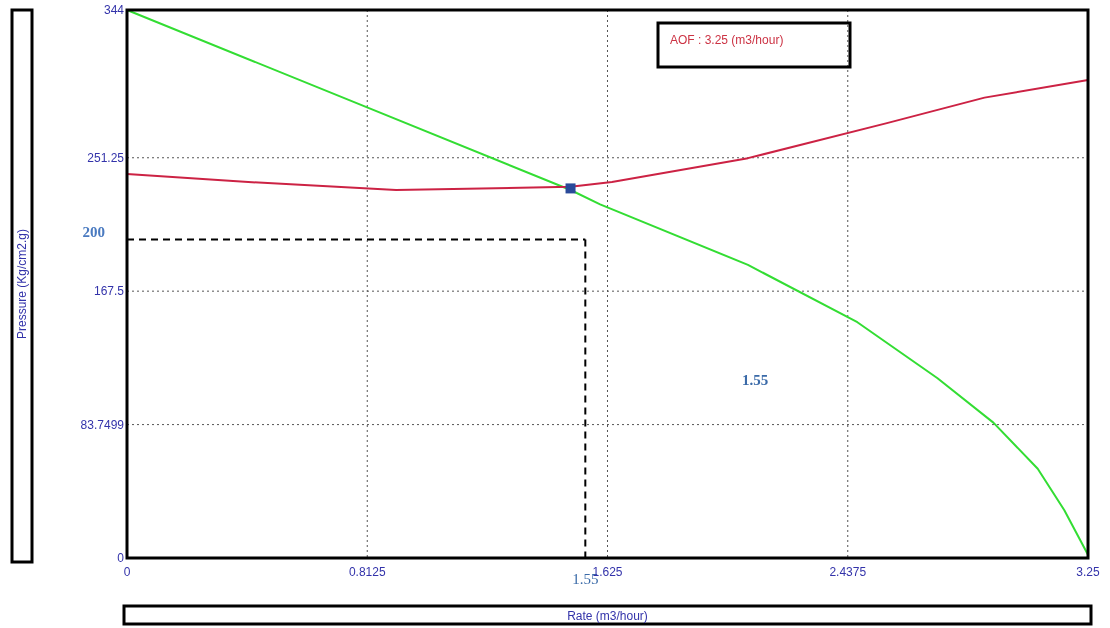  Describe the element at coordinates (848, 572) in the screenshot. I see `x-tick-label: 2.4375` at that location.